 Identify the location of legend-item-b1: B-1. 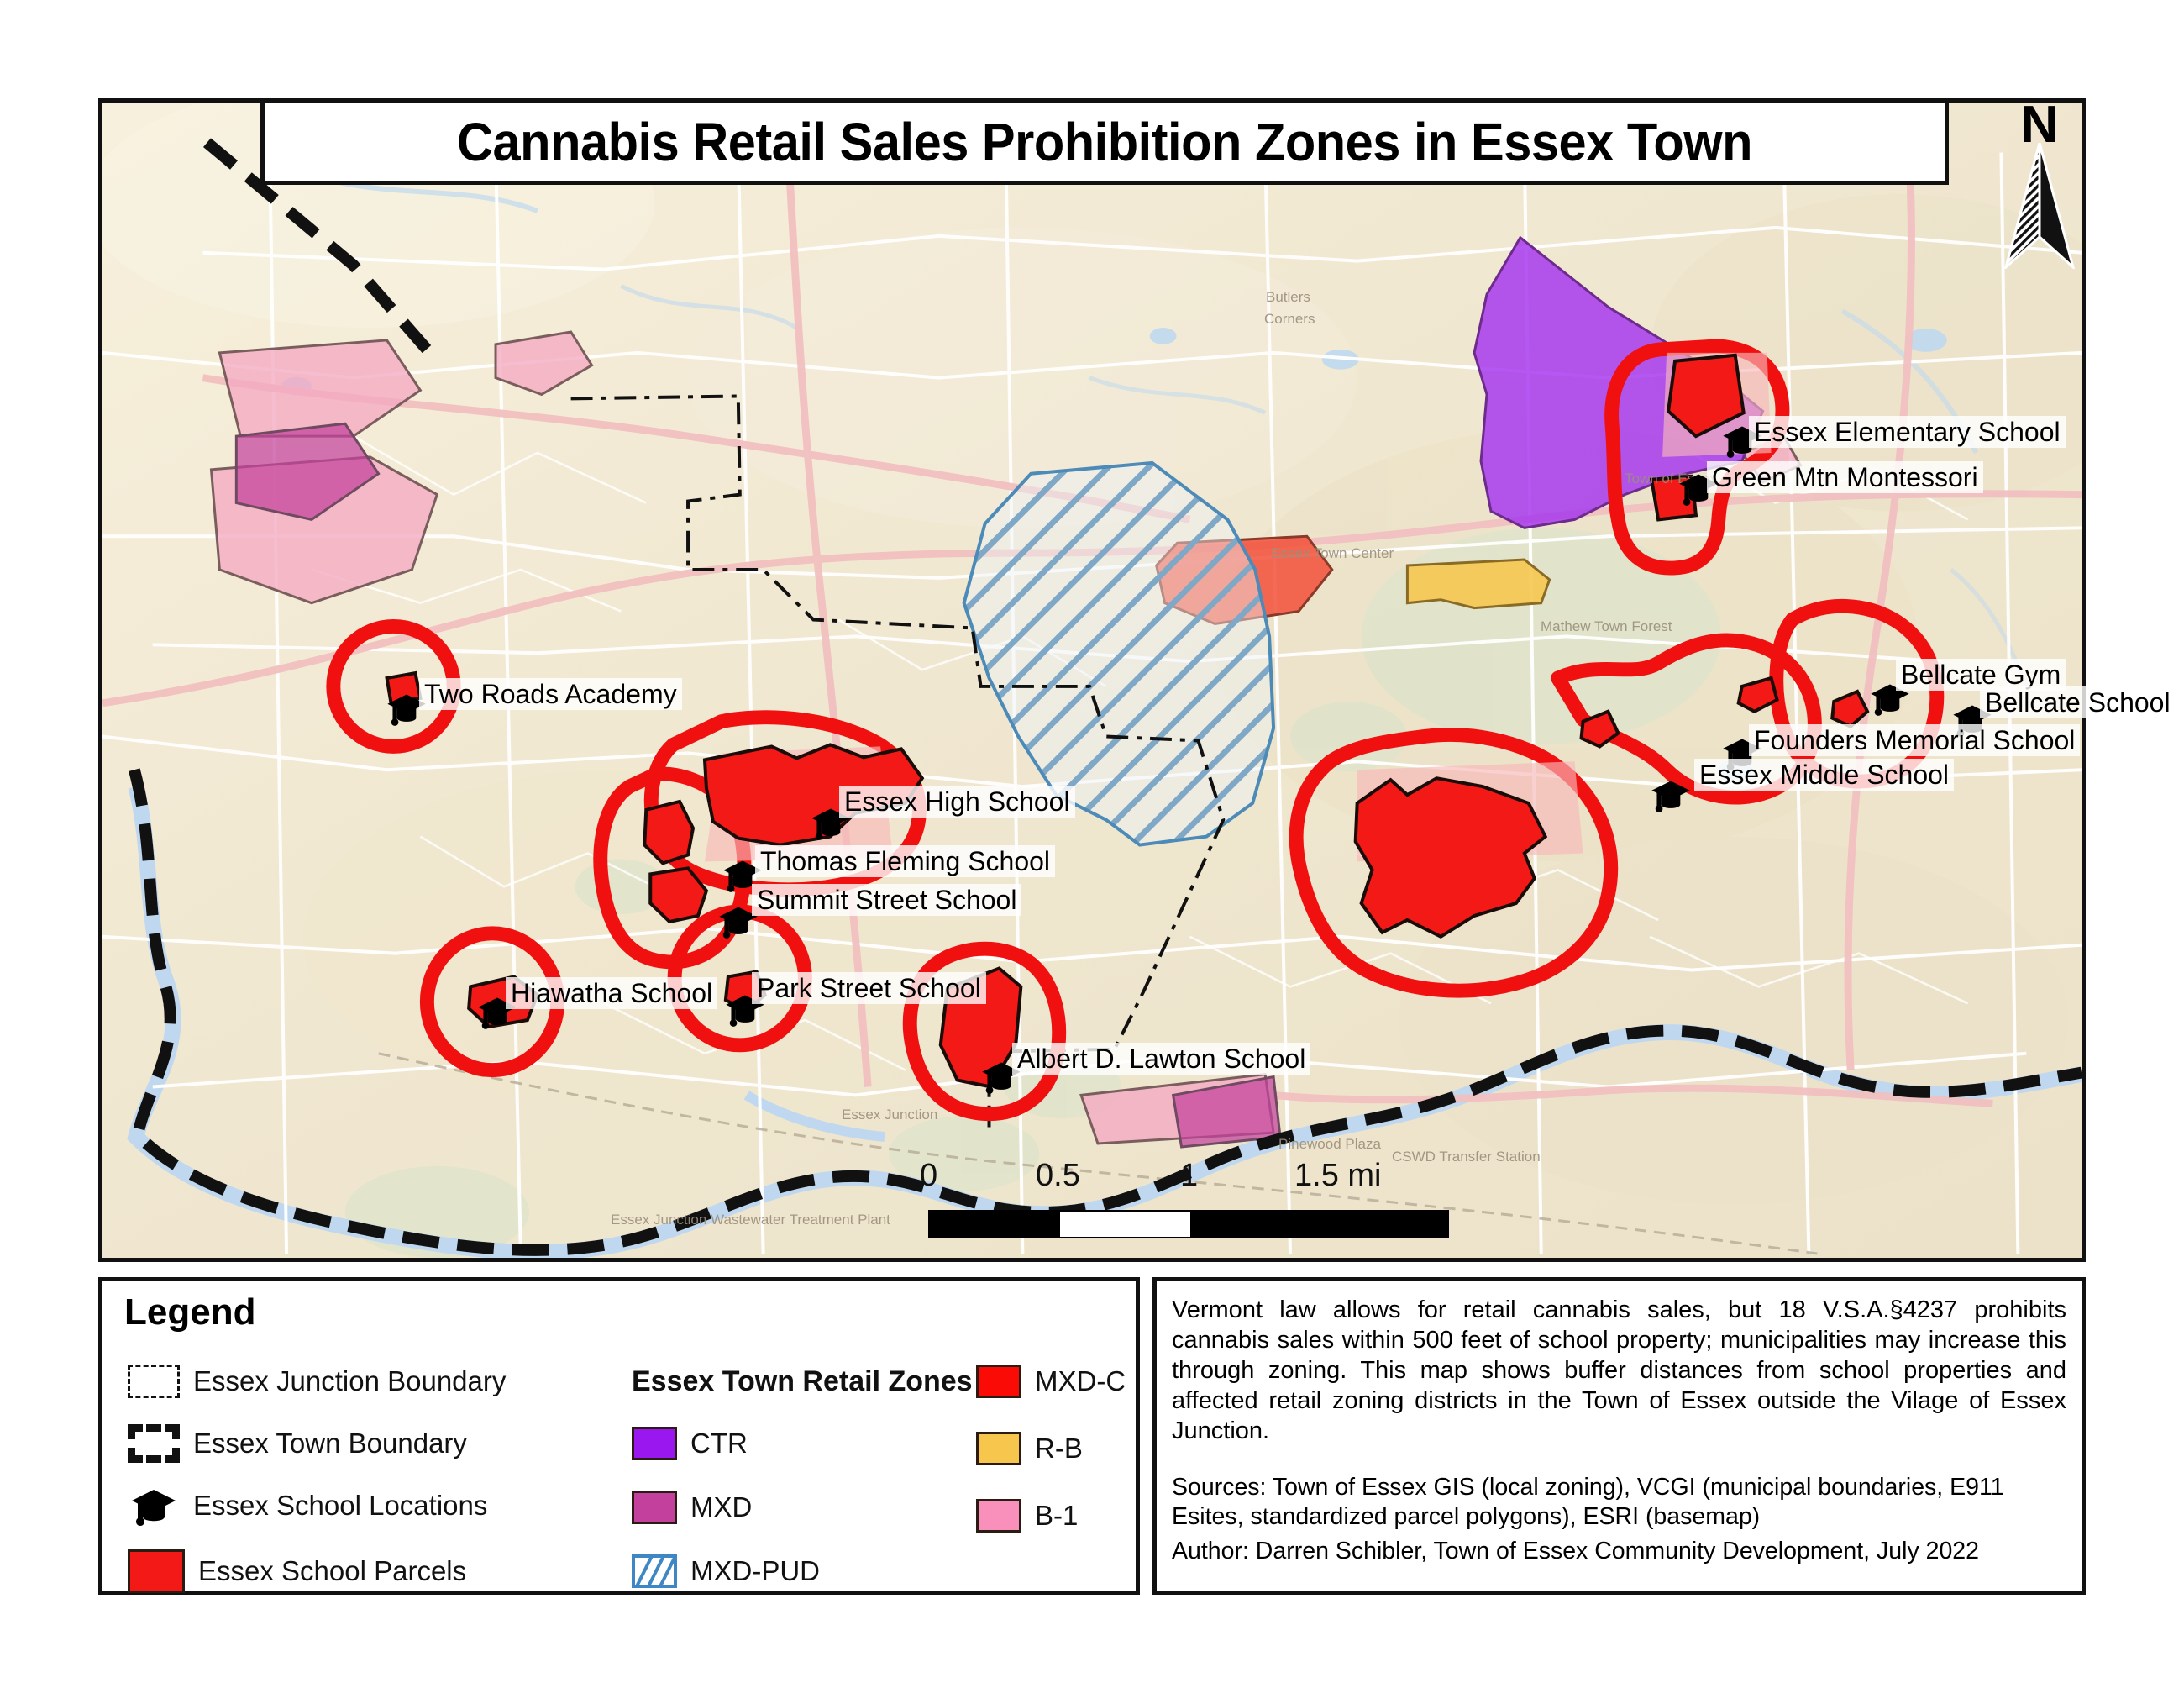
(1060, 1516).